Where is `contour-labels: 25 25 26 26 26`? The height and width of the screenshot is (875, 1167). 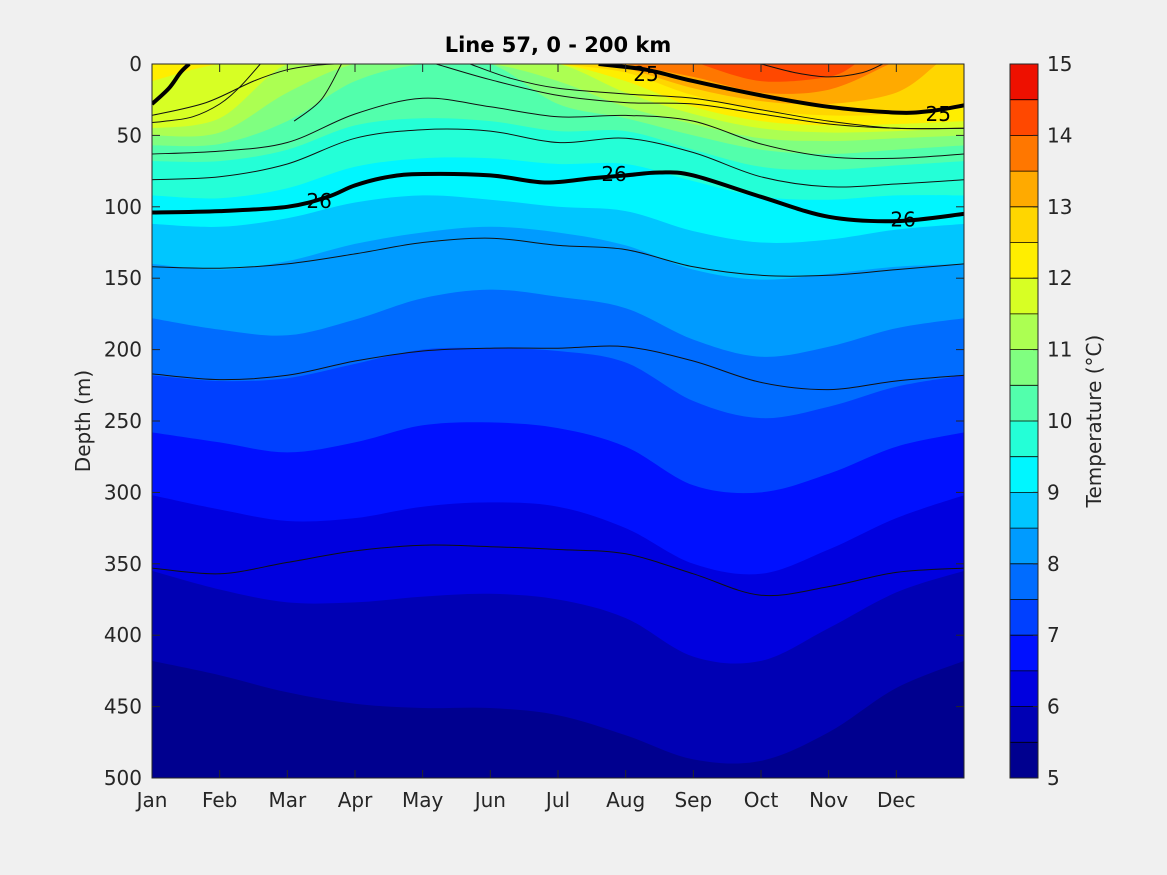
contour-labels: 25 25 26 26 26 is located at coordinates (628, 147).